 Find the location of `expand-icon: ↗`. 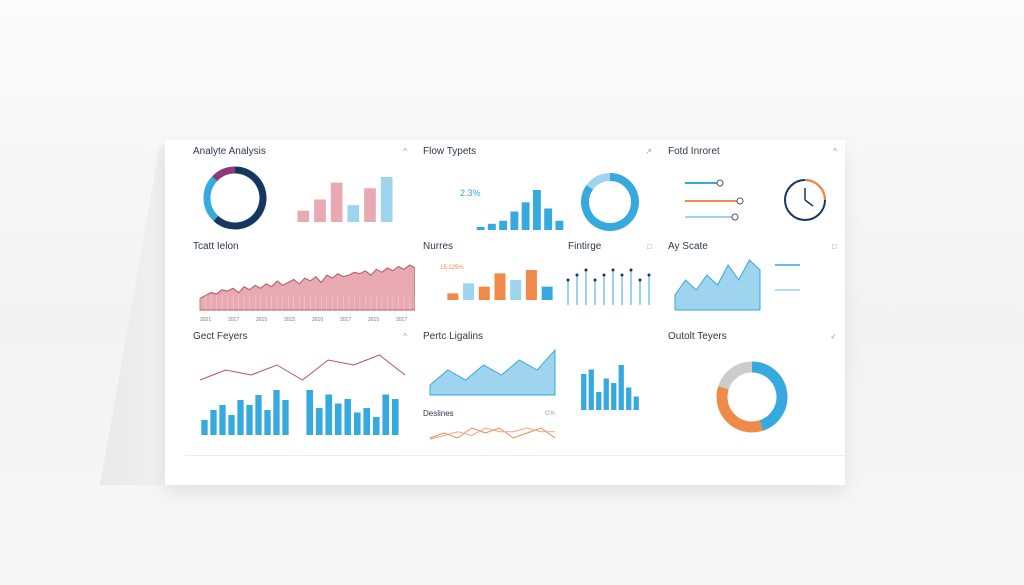

expand-icon: ↗ is located at coordinates (648, 151).